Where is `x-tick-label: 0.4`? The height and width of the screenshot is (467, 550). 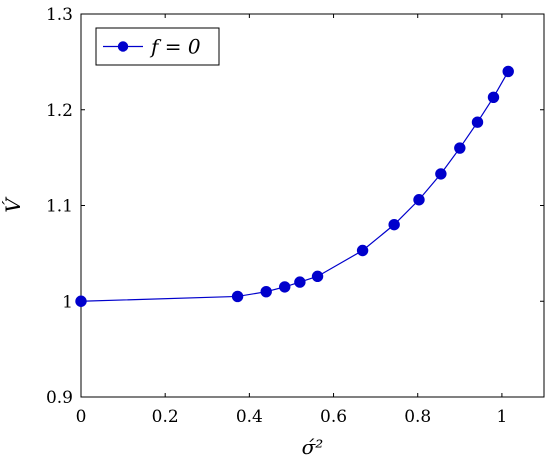
x-tick-label: 0.4 is located at coordinates (249, 417).